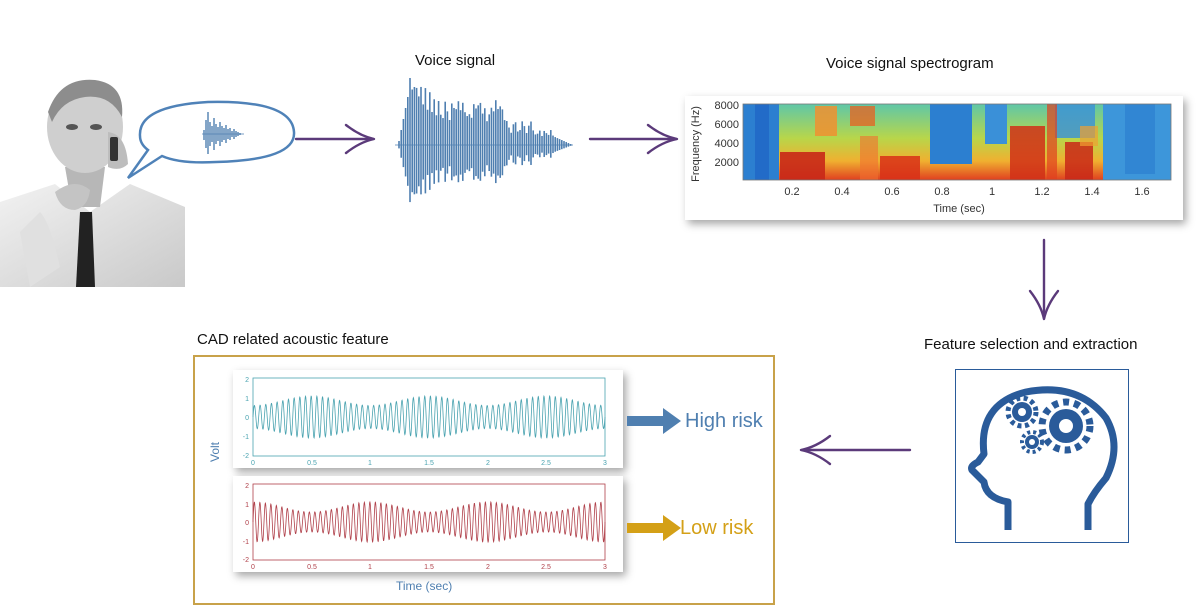 Image resolution: width=1200 pixels, height=609 pixels. What do you see at coordinates (428, 524) in the screenshot?
I see `low-risk-waveform-panel: 2 1 0 -1 -2 0 0.5 1 1.5 2 2.5 3` at bounding box center [428, 524].